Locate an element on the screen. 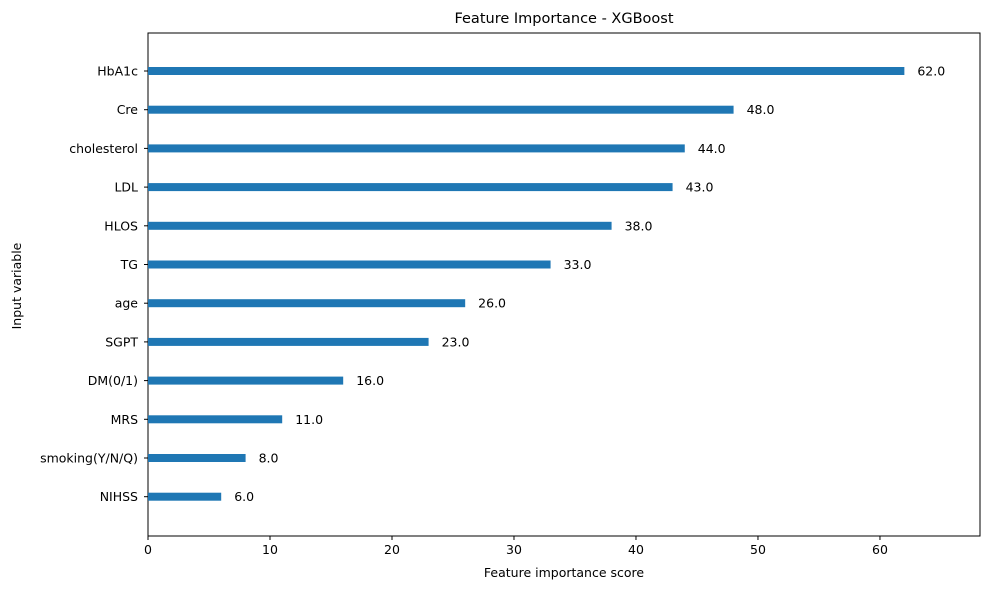  data-label: 43.0 is located at coordinates (700, 187).